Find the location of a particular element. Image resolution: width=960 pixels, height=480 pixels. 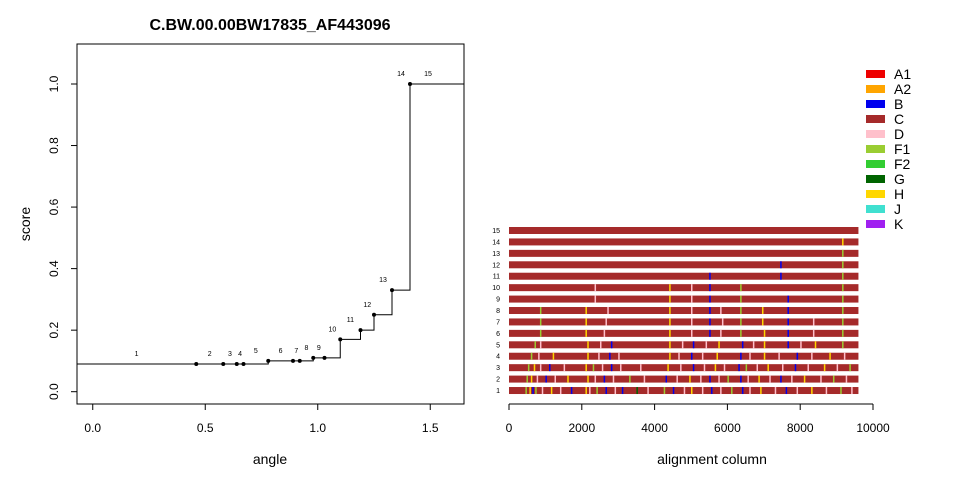

row-label: 8 is located at coordinates (498, 311).